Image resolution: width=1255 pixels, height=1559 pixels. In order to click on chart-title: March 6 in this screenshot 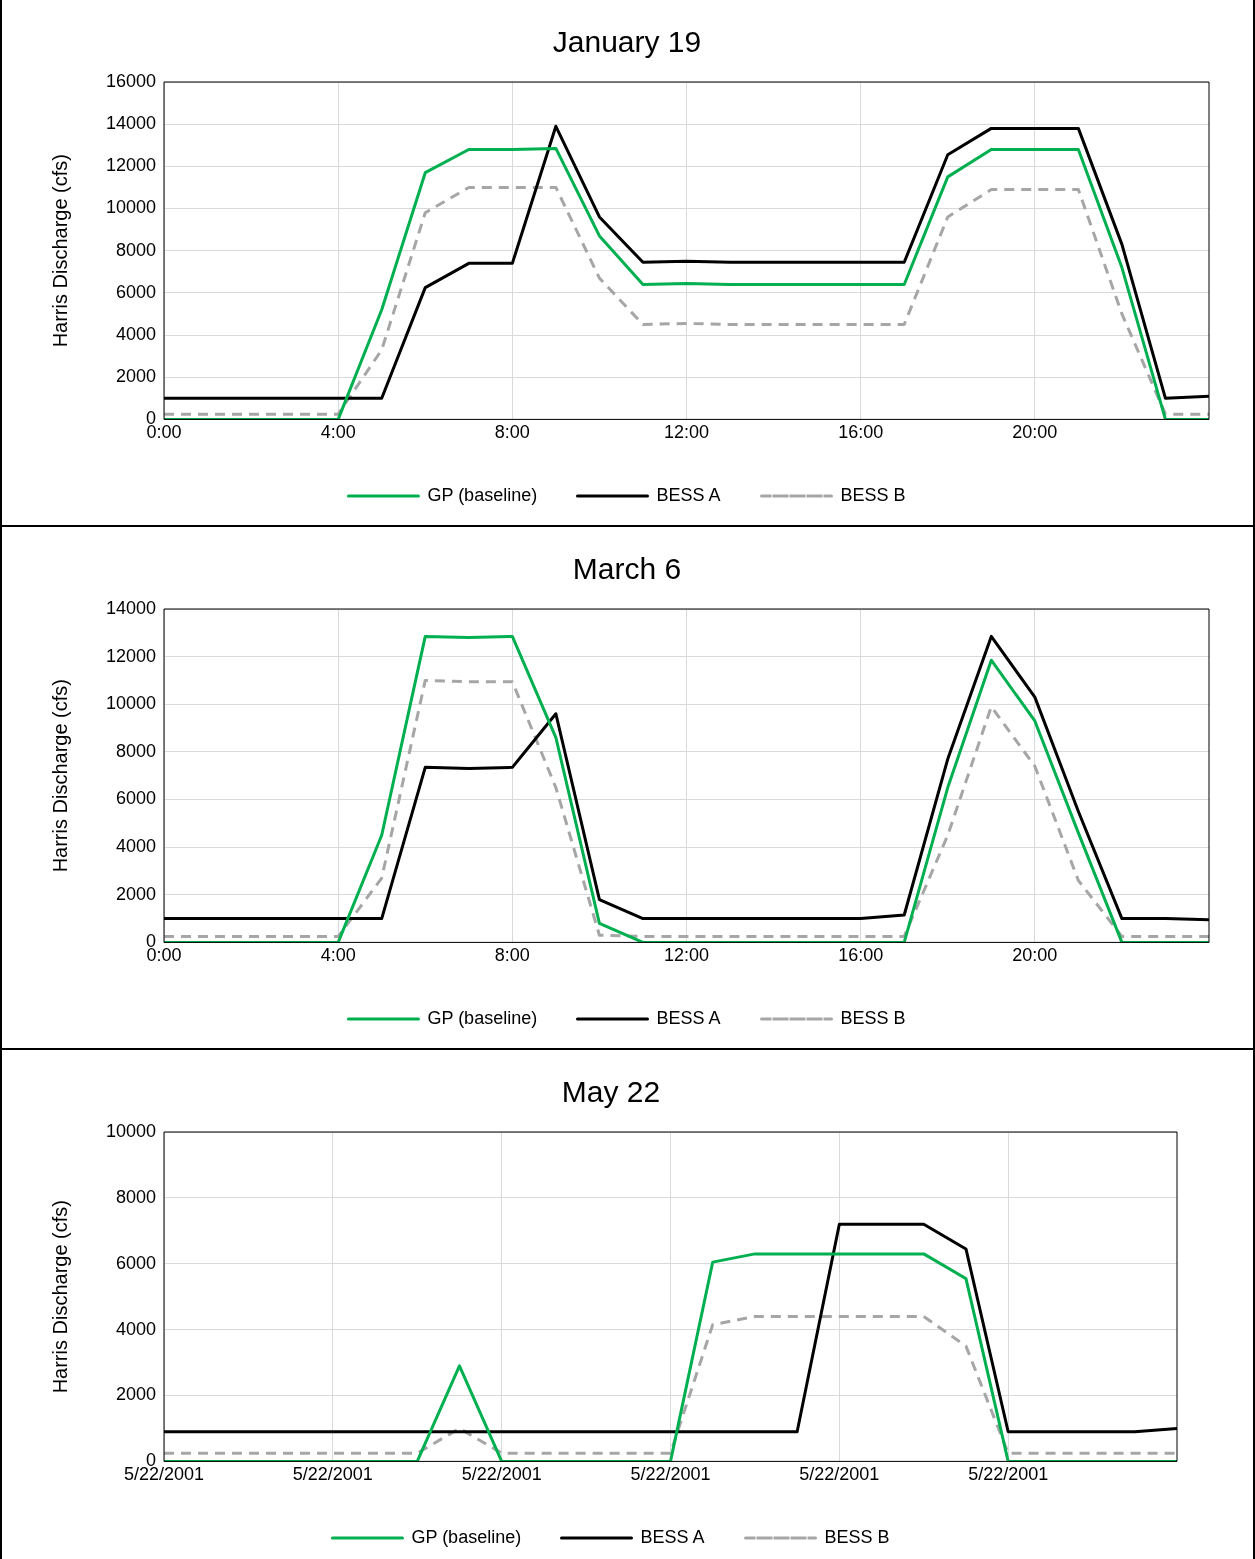, I will do `click(627, 569)`.